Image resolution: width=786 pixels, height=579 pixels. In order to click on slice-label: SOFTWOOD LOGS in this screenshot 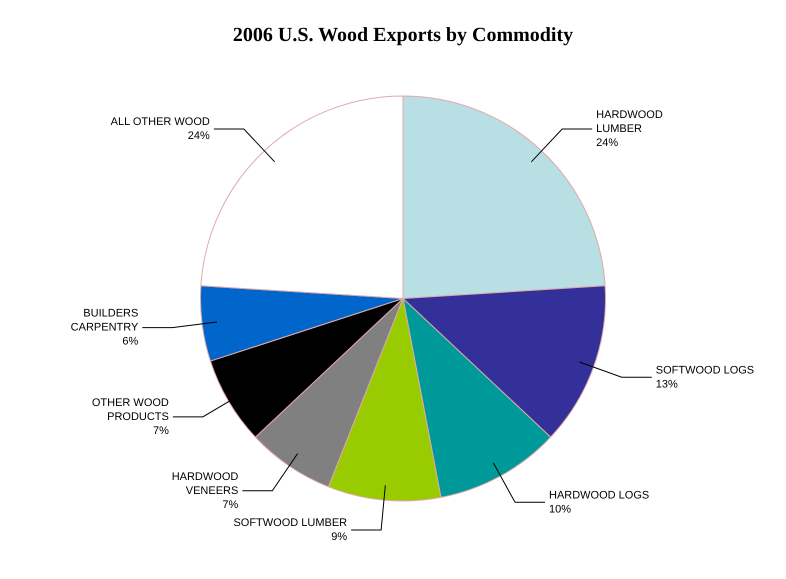, I will do `click(705, 370)`.